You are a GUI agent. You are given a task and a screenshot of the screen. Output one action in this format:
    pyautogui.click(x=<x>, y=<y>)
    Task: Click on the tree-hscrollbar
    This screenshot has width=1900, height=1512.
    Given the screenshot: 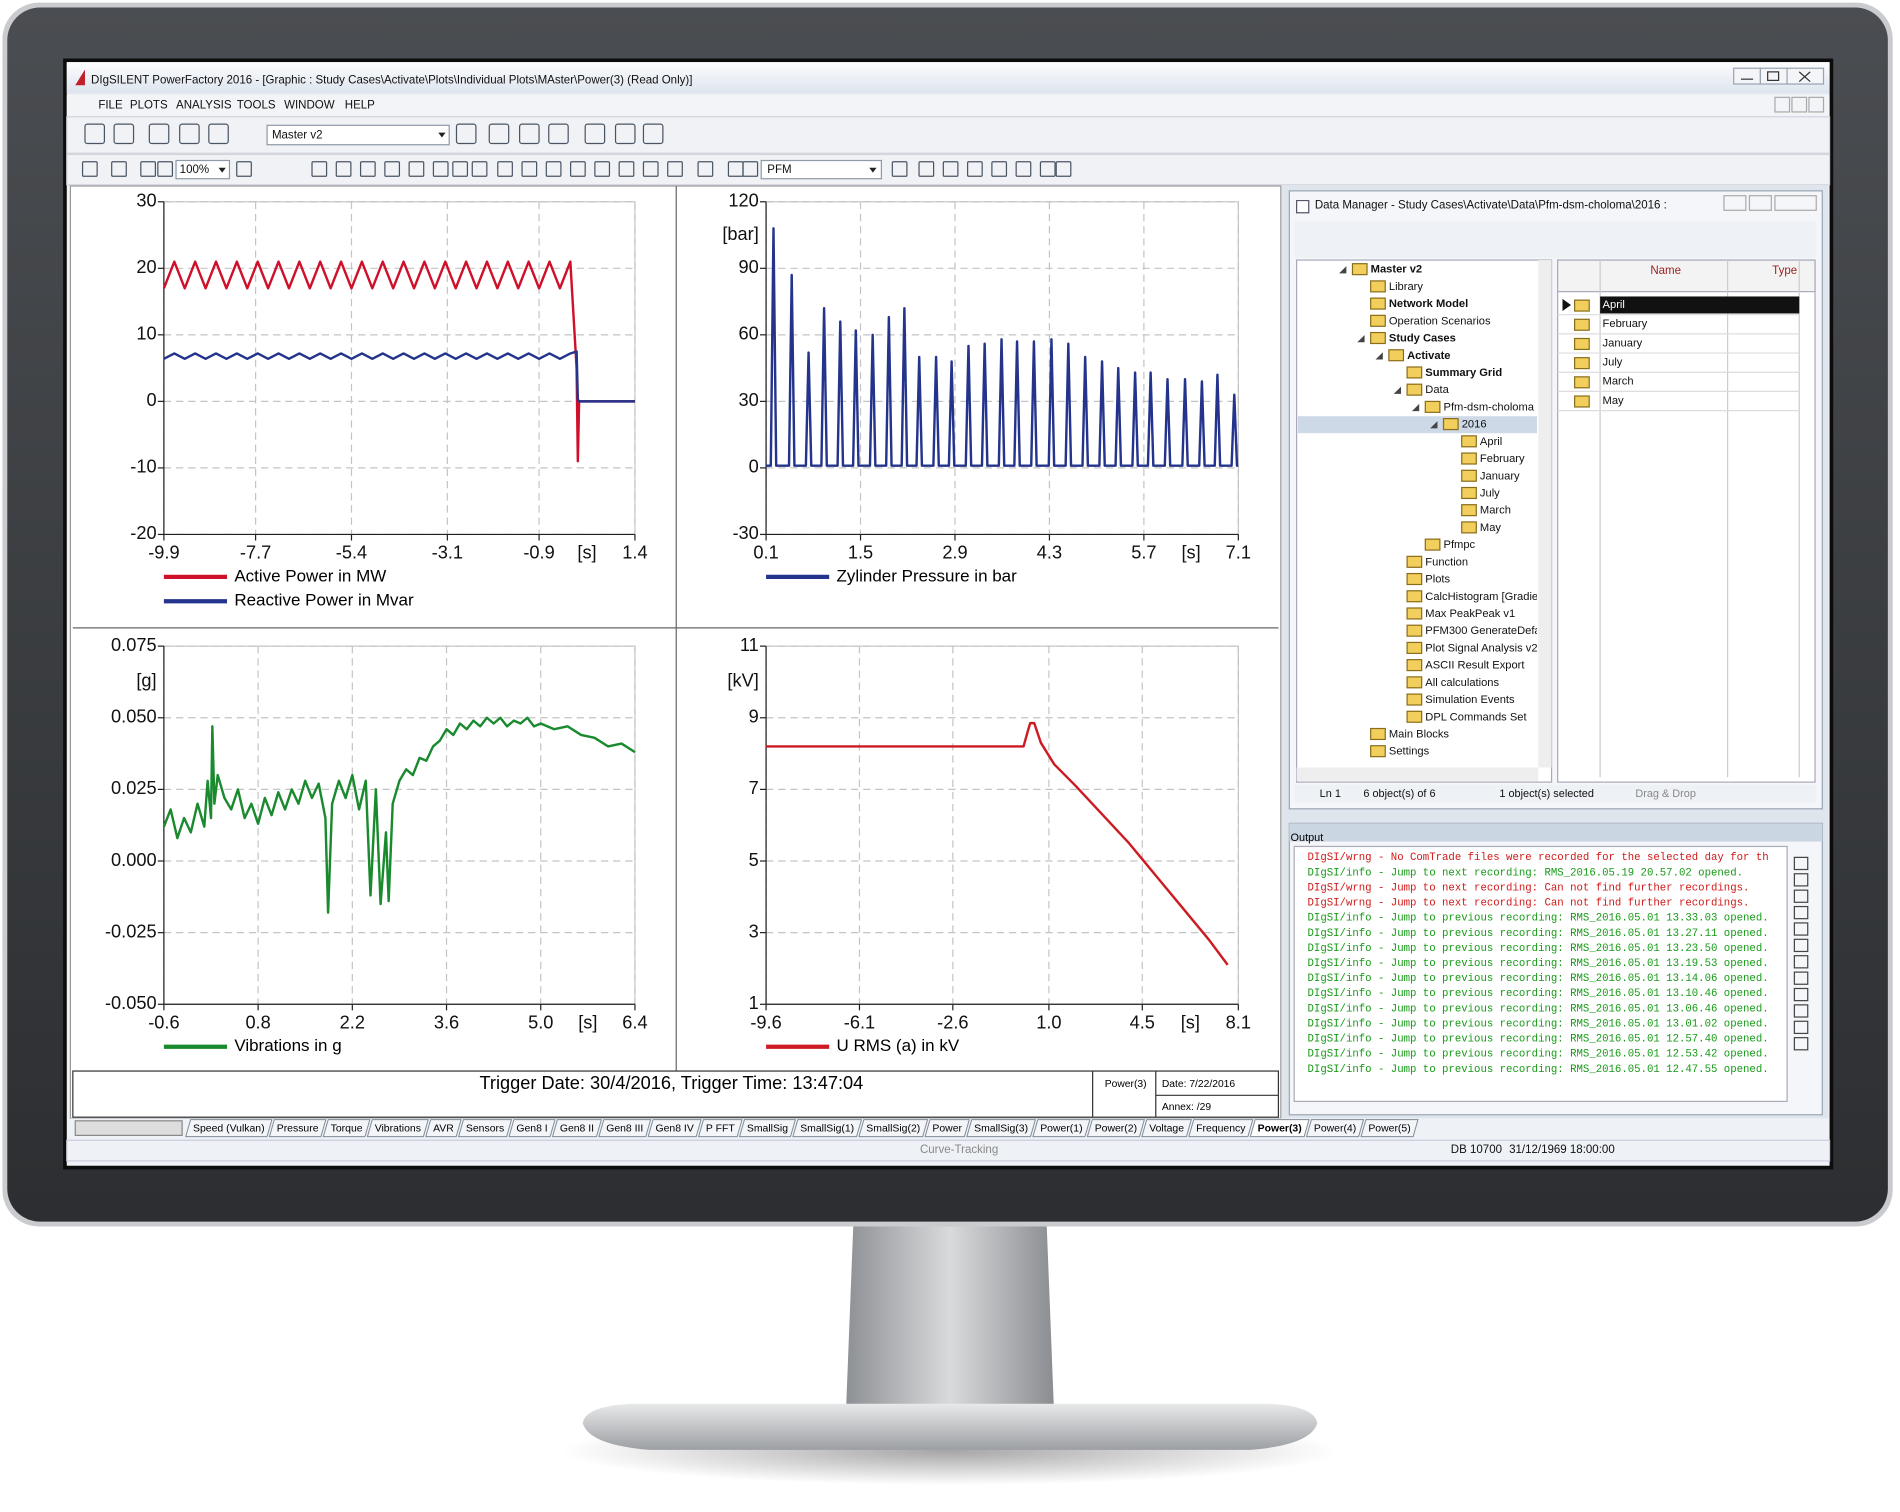 What is the action you would take?
    pyautogui.click(x=1417, y=774)
    